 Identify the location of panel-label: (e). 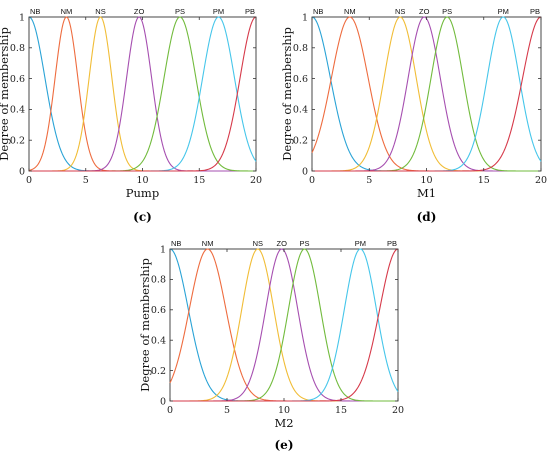
(284, 445).